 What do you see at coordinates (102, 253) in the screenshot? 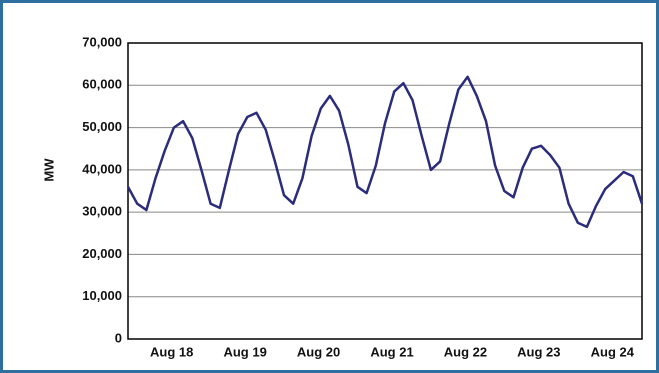
I see `y-tick-label: 20,000` at bounding box center [102, 253].